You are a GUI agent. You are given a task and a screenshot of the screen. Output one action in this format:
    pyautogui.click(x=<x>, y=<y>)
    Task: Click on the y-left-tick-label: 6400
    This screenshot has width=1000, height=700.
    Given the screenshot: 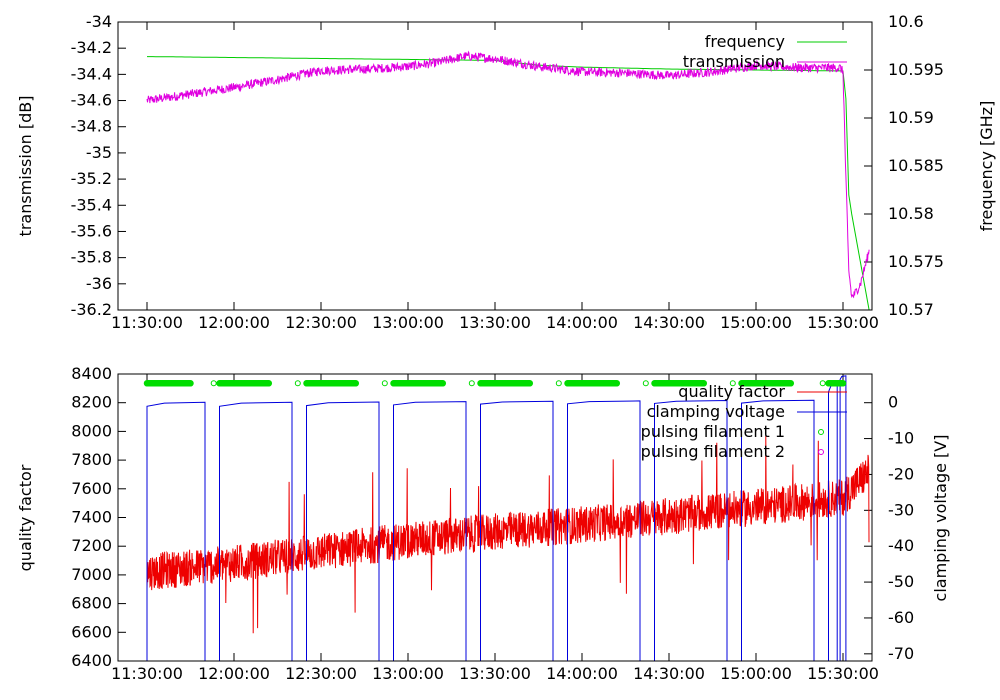 What is the action you would take?
    pyautogui.click(x=91, y=660)
    